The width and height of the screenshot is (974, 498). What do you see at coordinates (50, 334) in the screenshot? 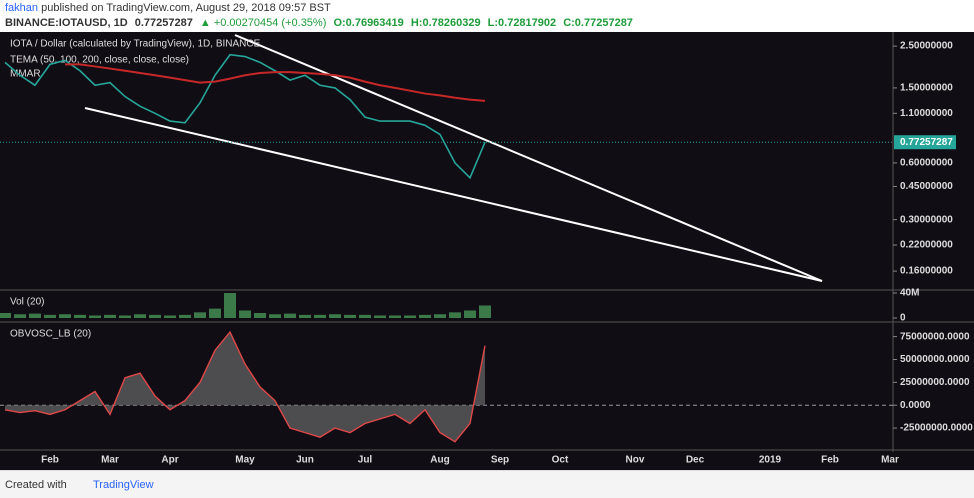
I see `panel-title: OBVOSC_LB (20)` at bounding box center [50, 334].